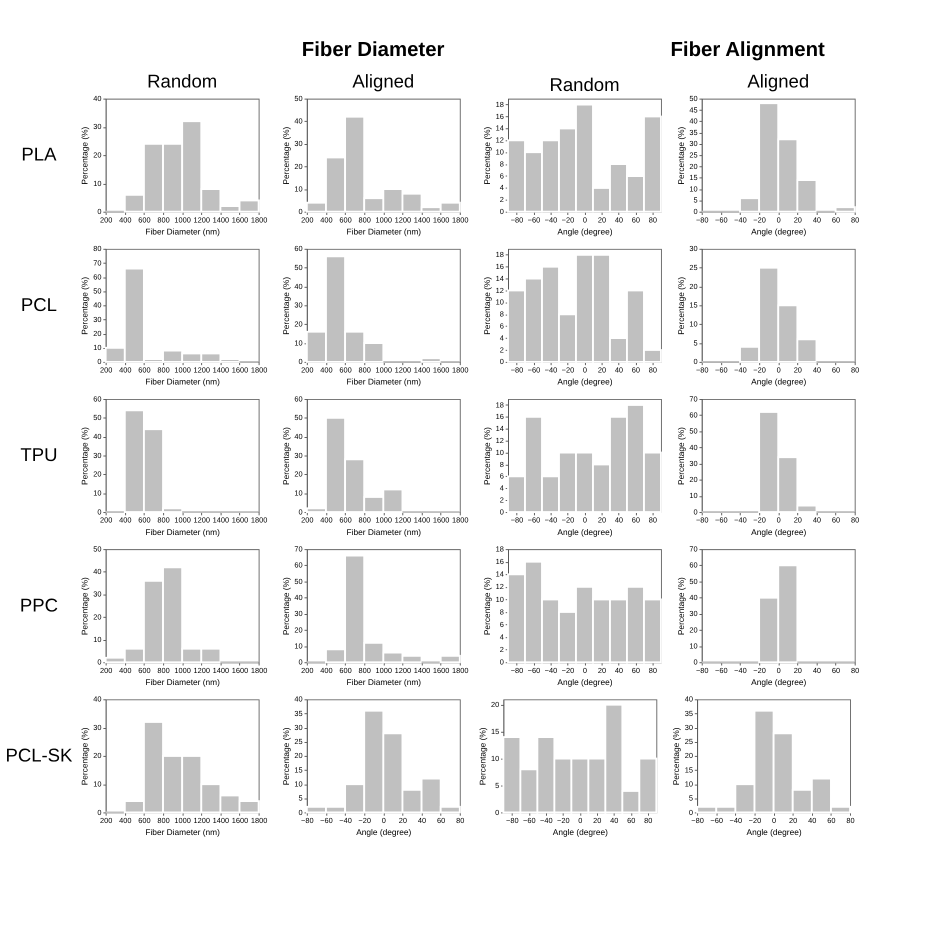 Image resolution: width=940 pixels, height=939 pixels. I want to click on x-tick-label: 1200, so click(202, 821).